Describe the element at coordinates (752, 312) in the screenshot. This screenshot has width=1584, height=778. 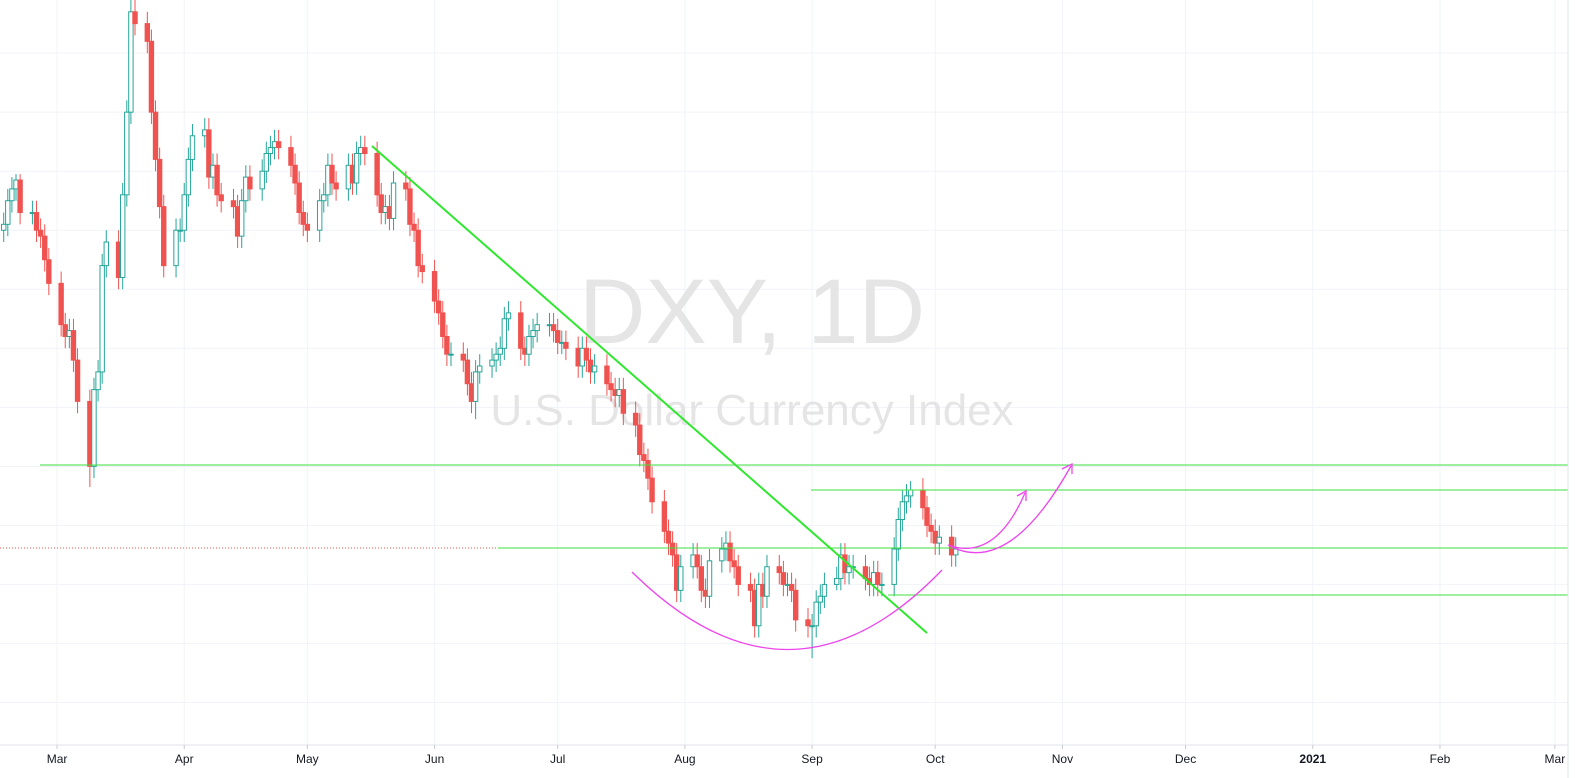
I see `watermark-symbol: DXY, 1D` at that location.